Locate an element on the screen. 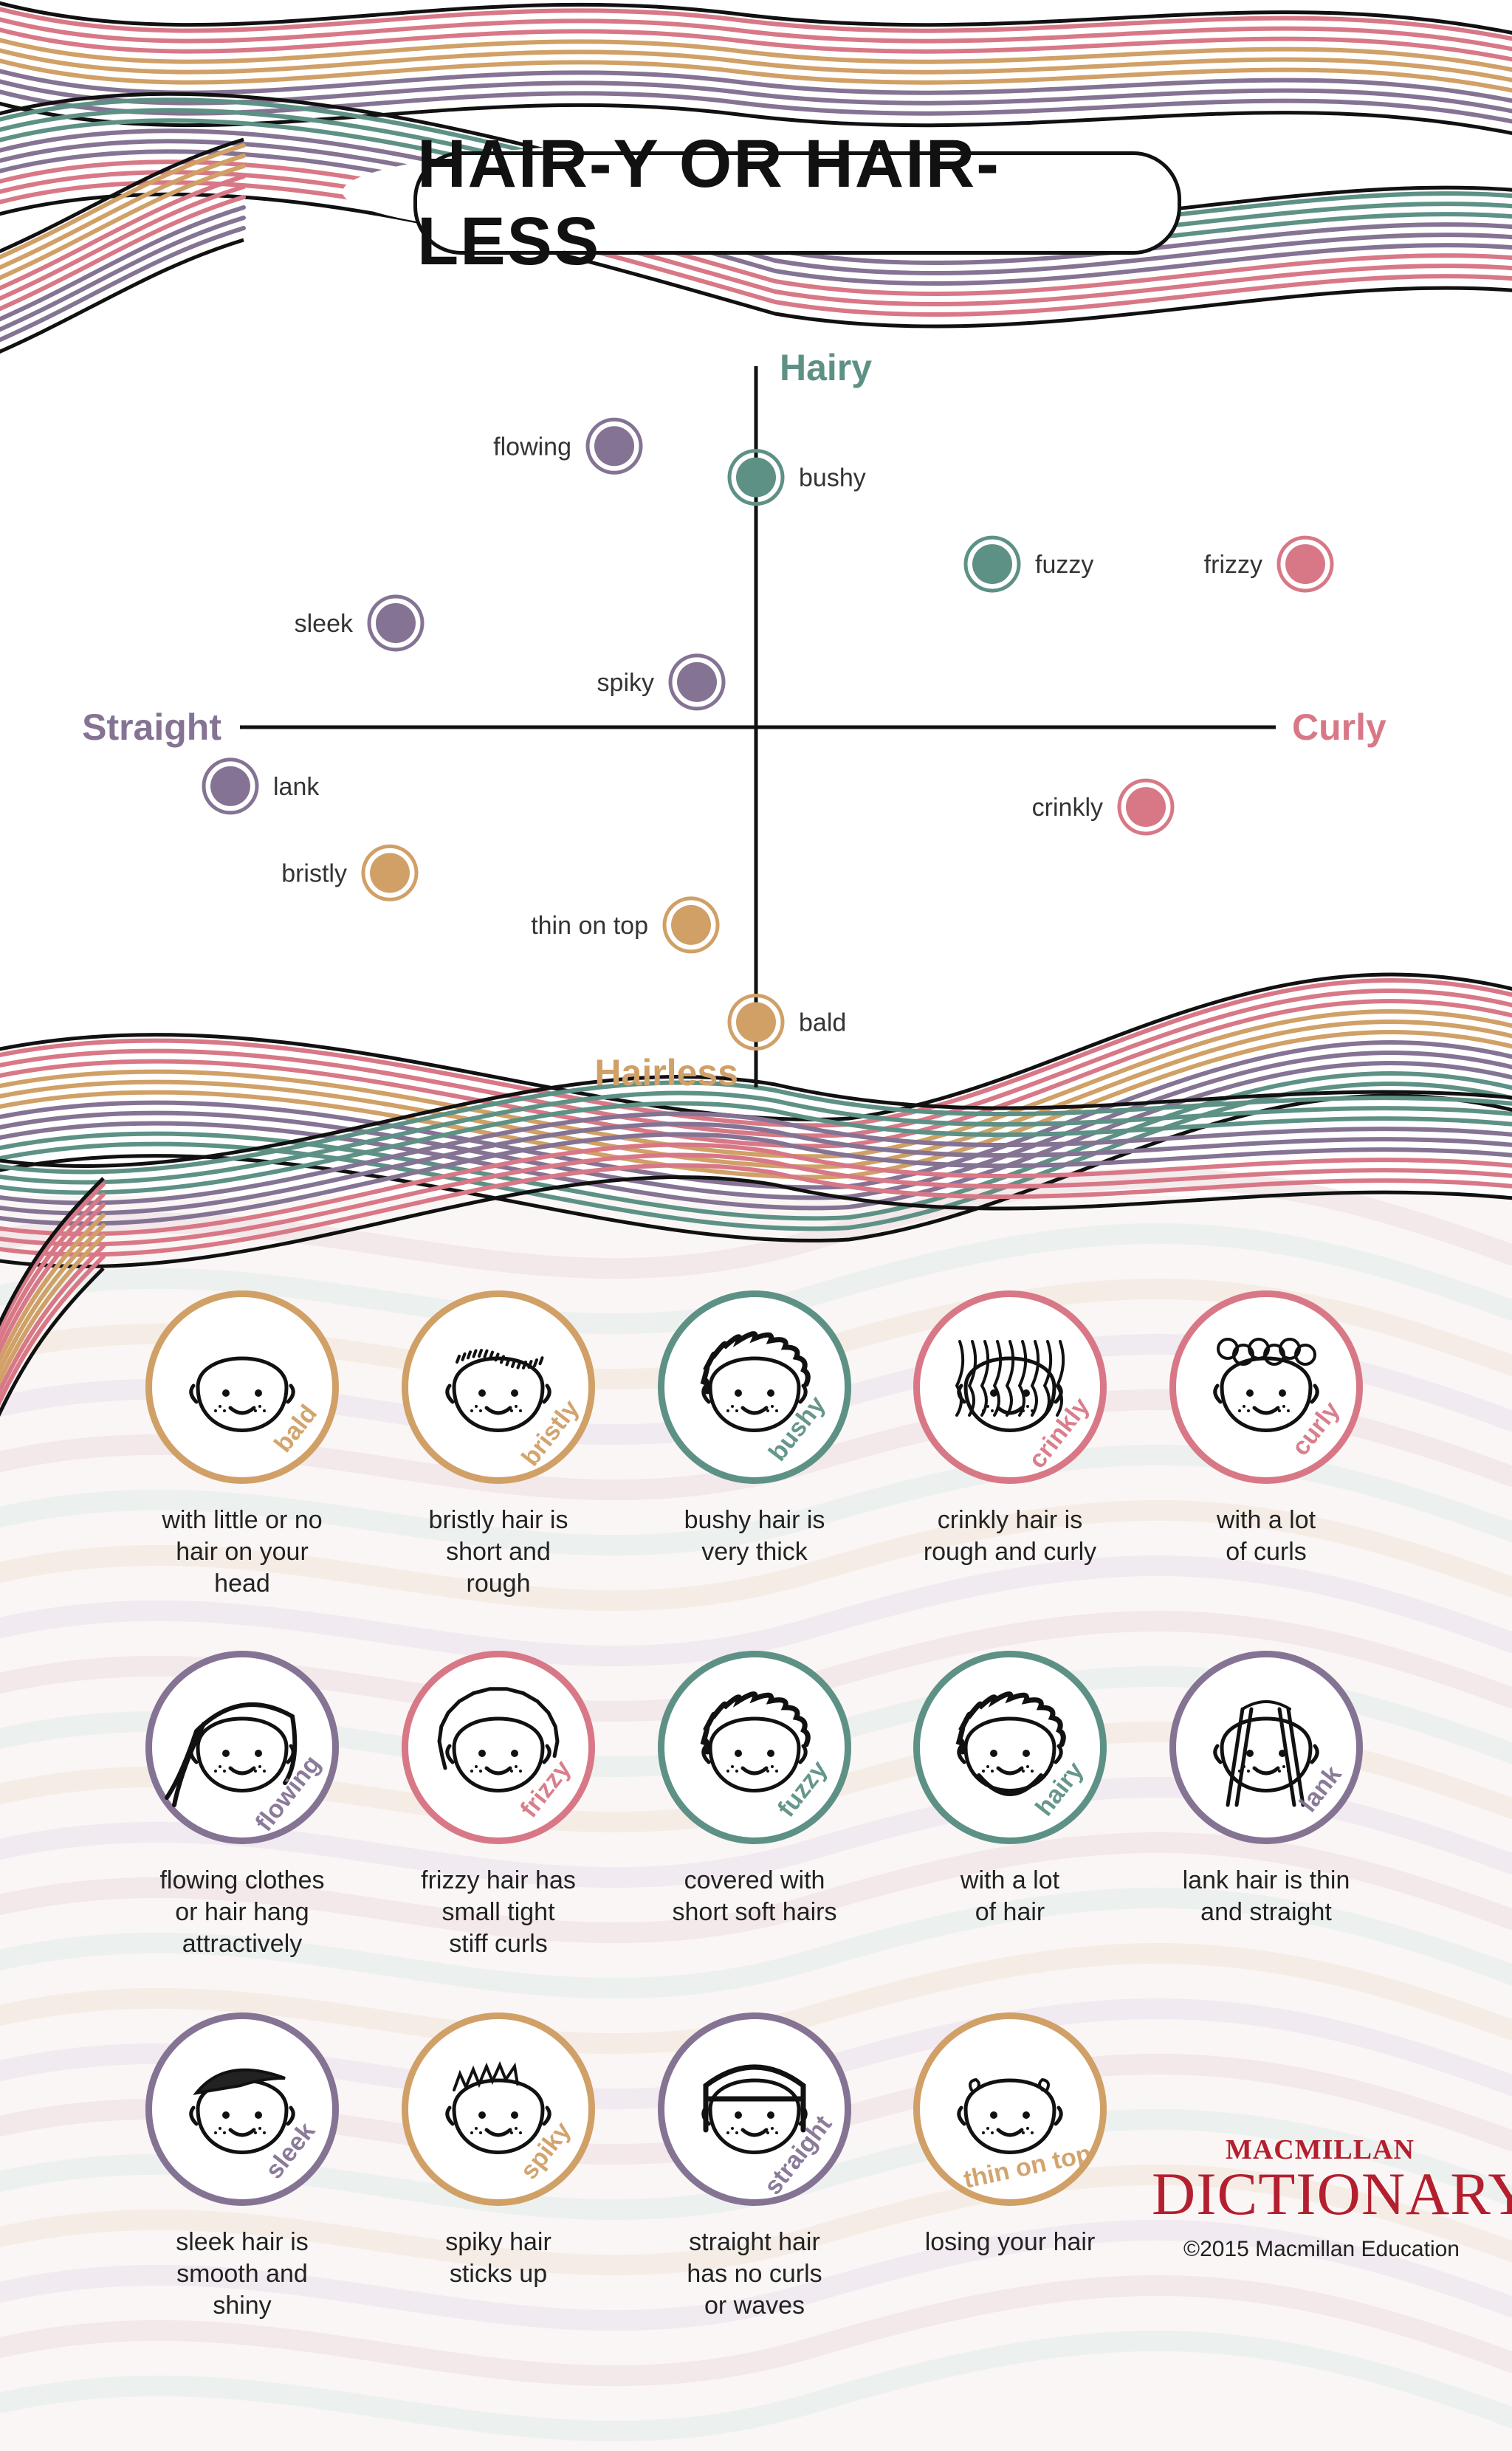 The height and width of the screenshot is (2451, 1512). face-thin-icon is located at coordinates (1010, 2115).